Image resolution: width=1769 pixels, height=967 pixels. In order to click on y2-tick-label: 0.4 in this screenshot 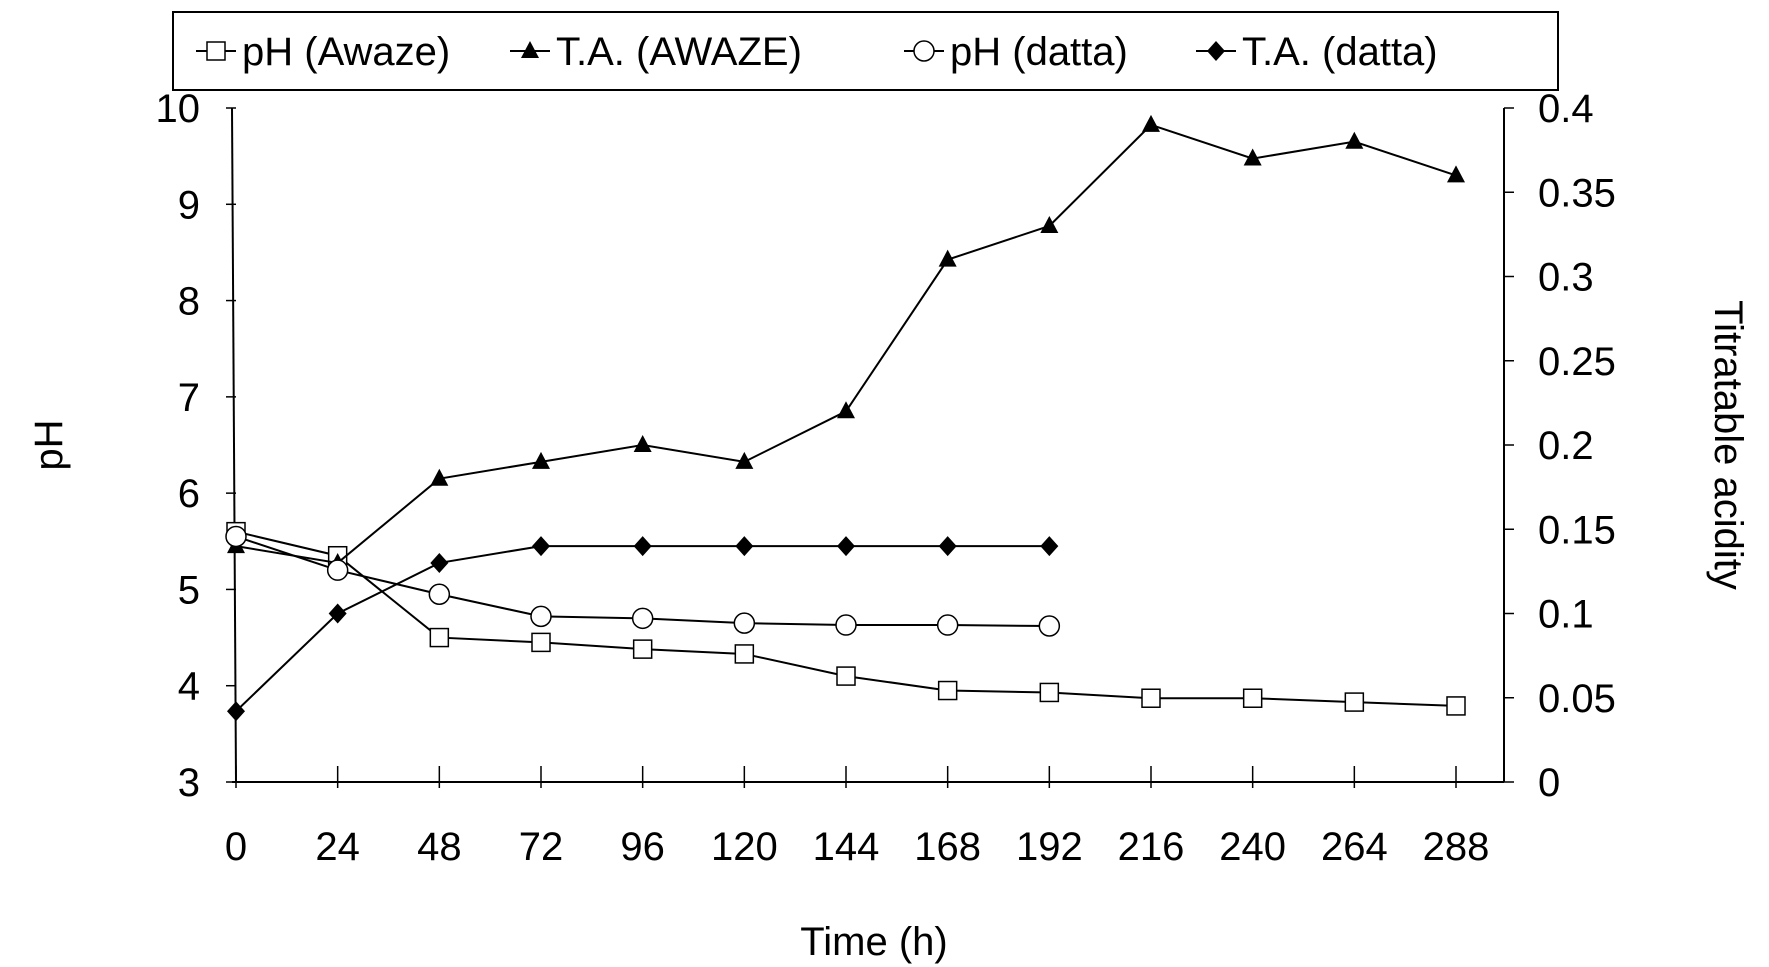, I will do `click(1566, 109)`.